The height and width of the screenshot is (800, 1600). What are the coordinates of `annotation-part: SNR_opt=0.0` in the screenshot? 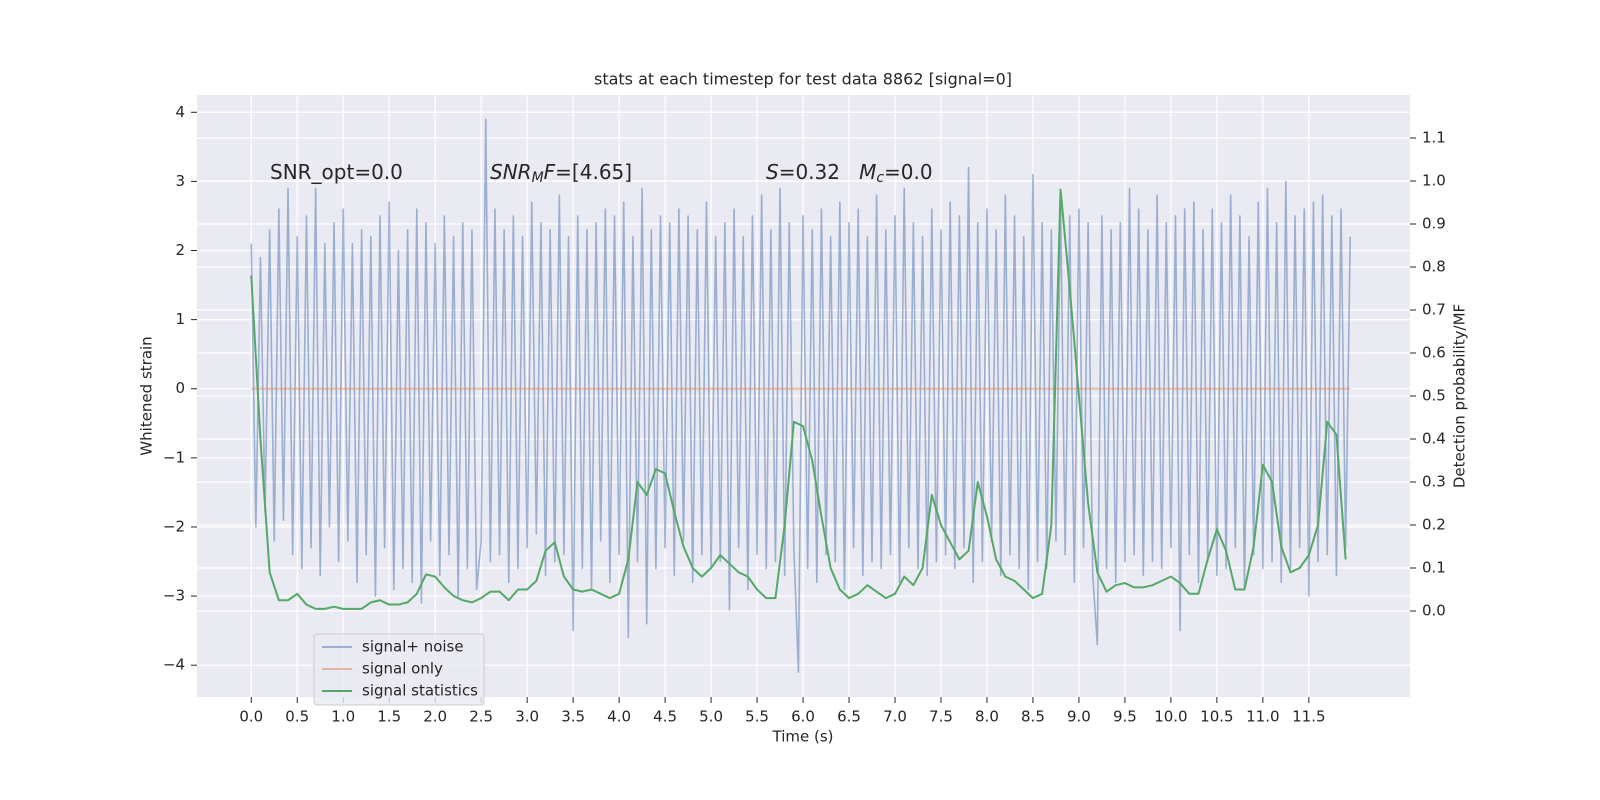 It's located at (336, 172).